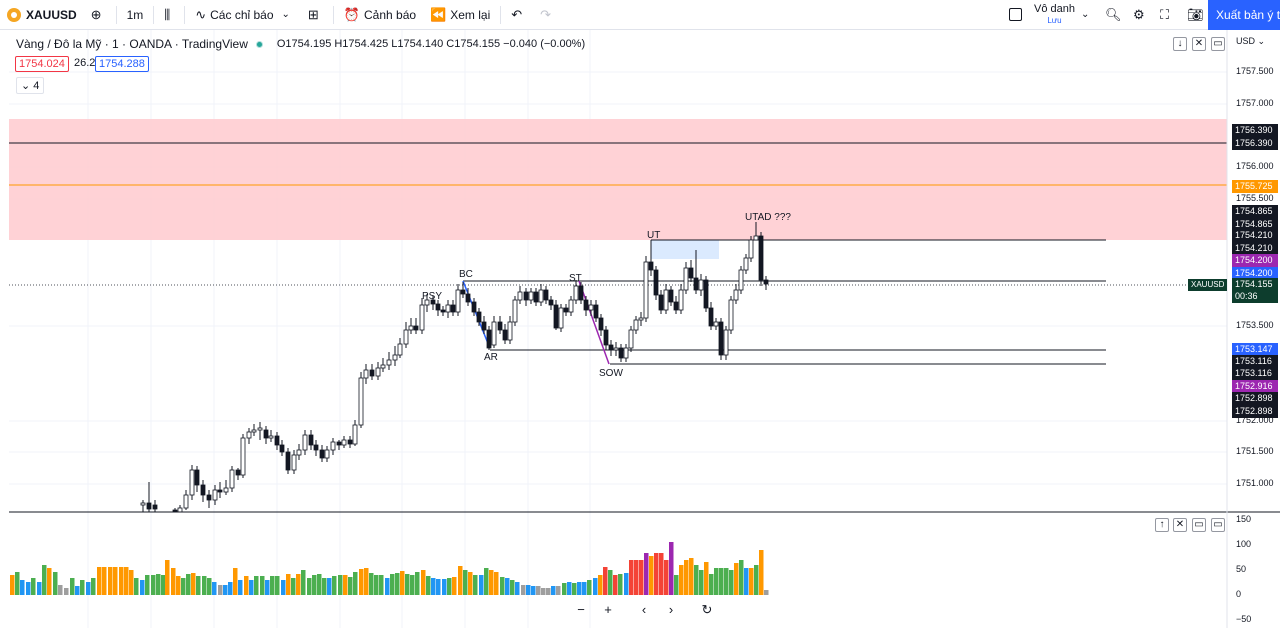  What do you see at coordinates (1180, 44) in the screenshot?
I see `move-down-button: ↓` at bounding box center [1180, 44].